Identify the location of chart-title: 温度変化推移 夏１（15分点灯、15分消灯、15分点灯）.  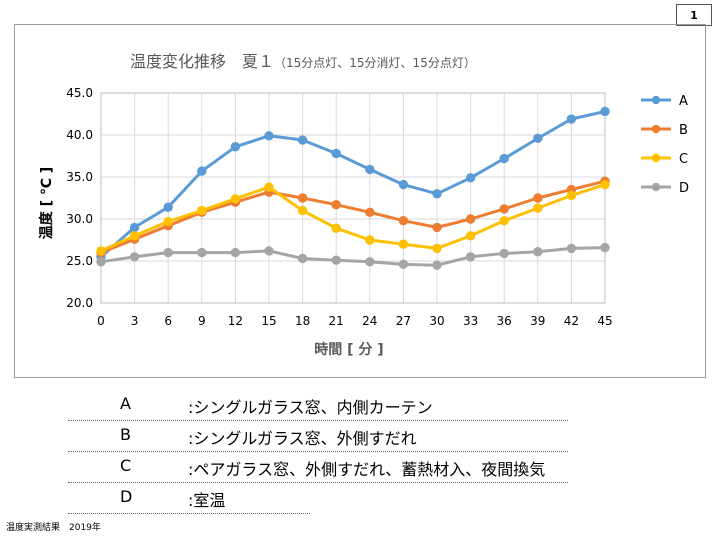
(303, 61).